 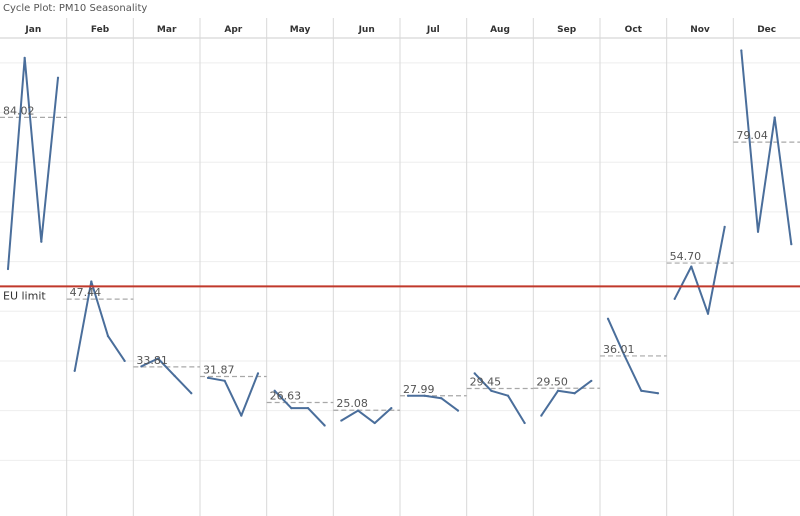 I want to click on series-line-aug, so click(x=499, y=398).